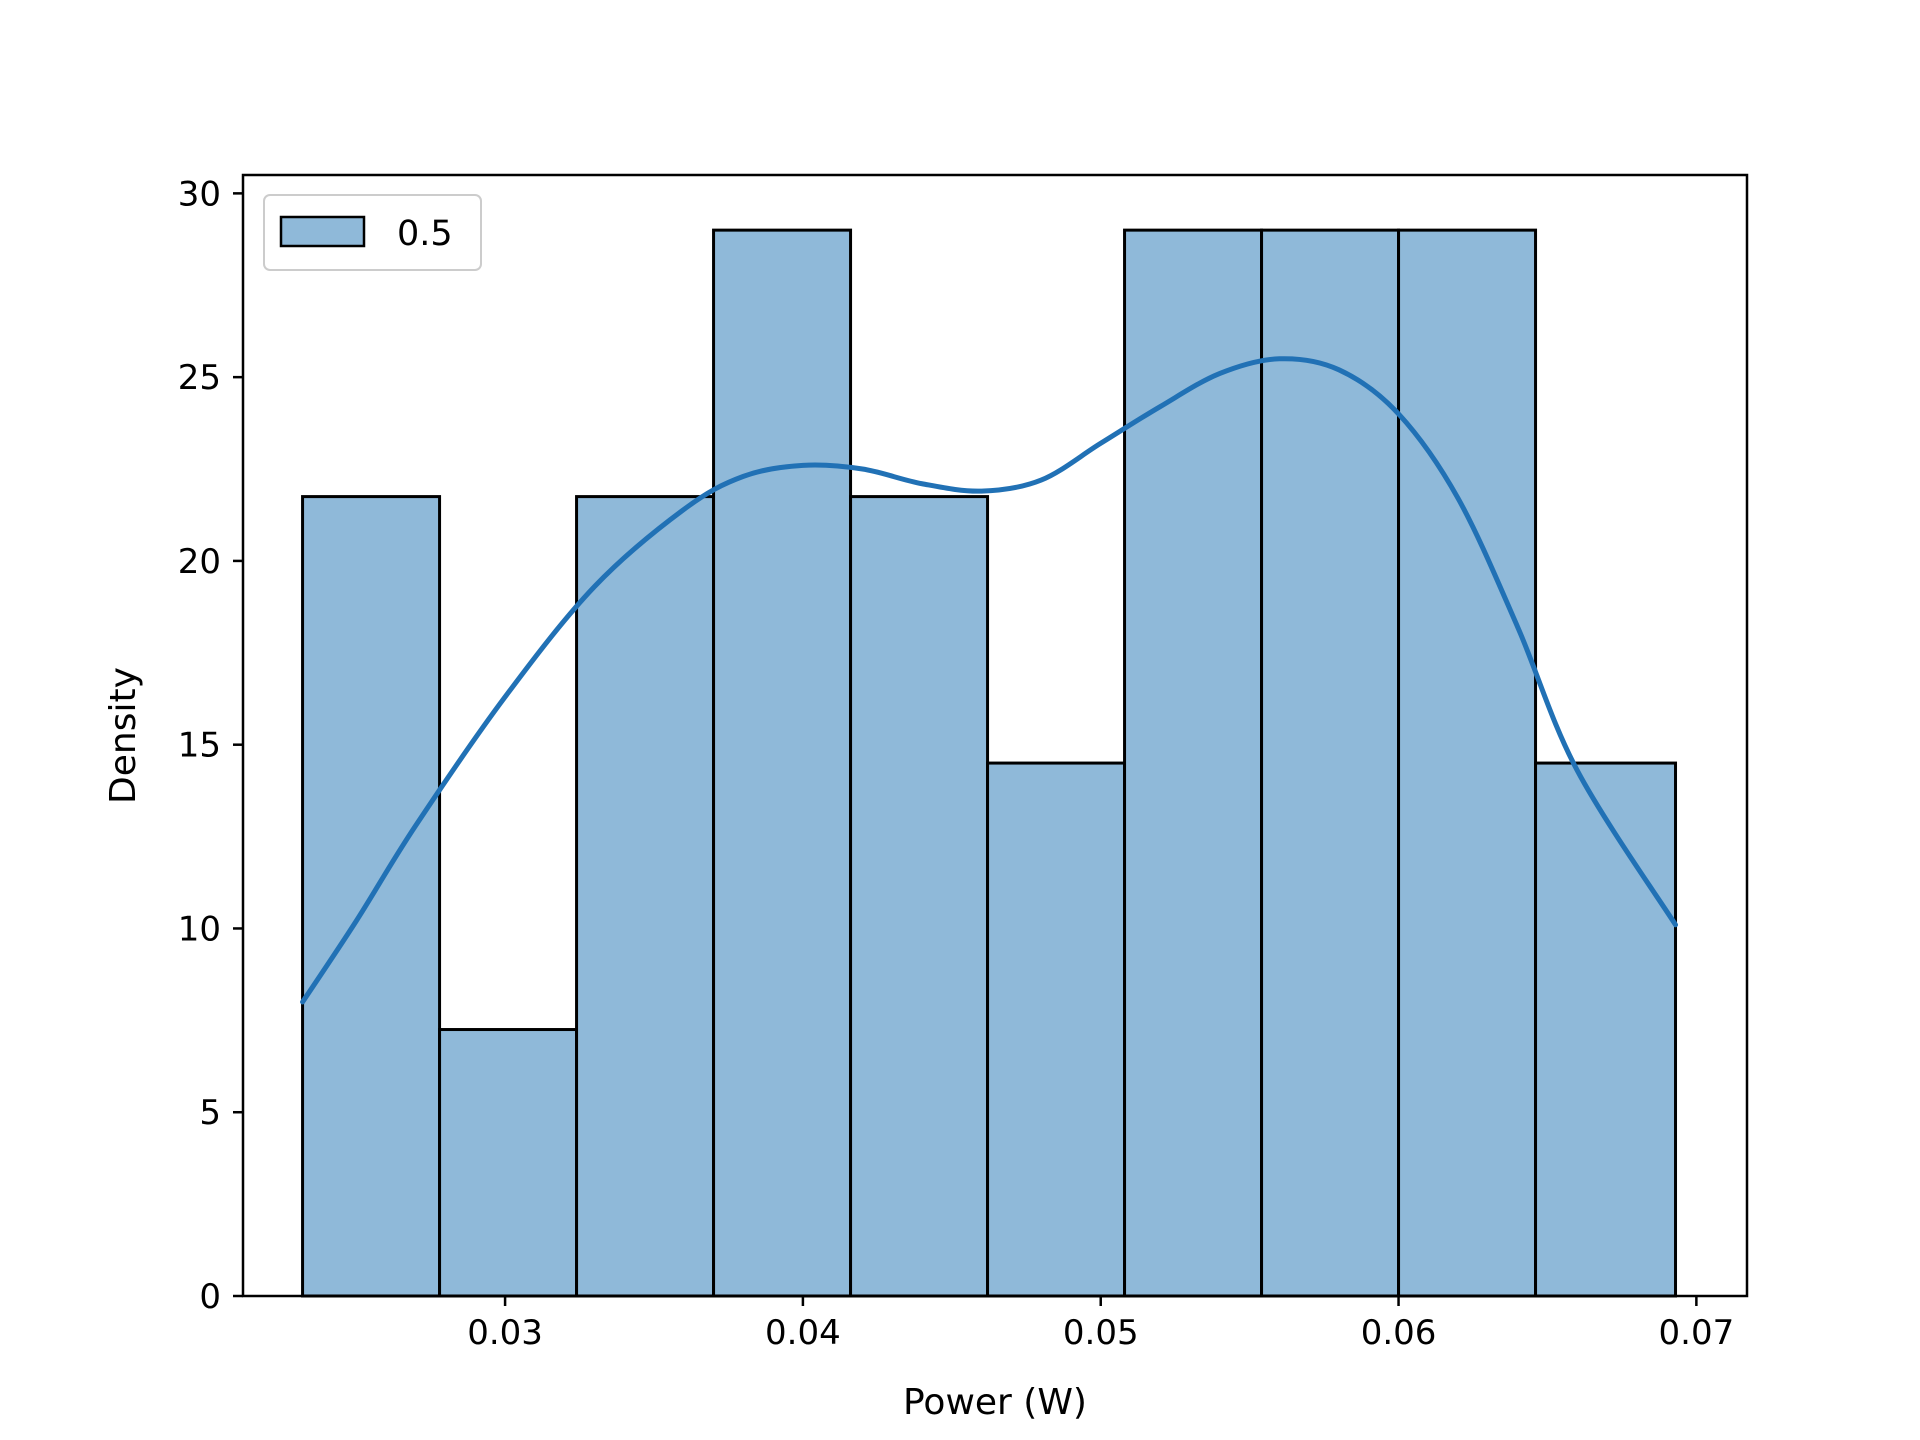 Image resolution: width=1920 pixels, height=1440 pixels. What do you see at coordinates (803, 1333) in the screenshot?
I see `x-tick-label: 0.04` at bounding box center [803, 1333].